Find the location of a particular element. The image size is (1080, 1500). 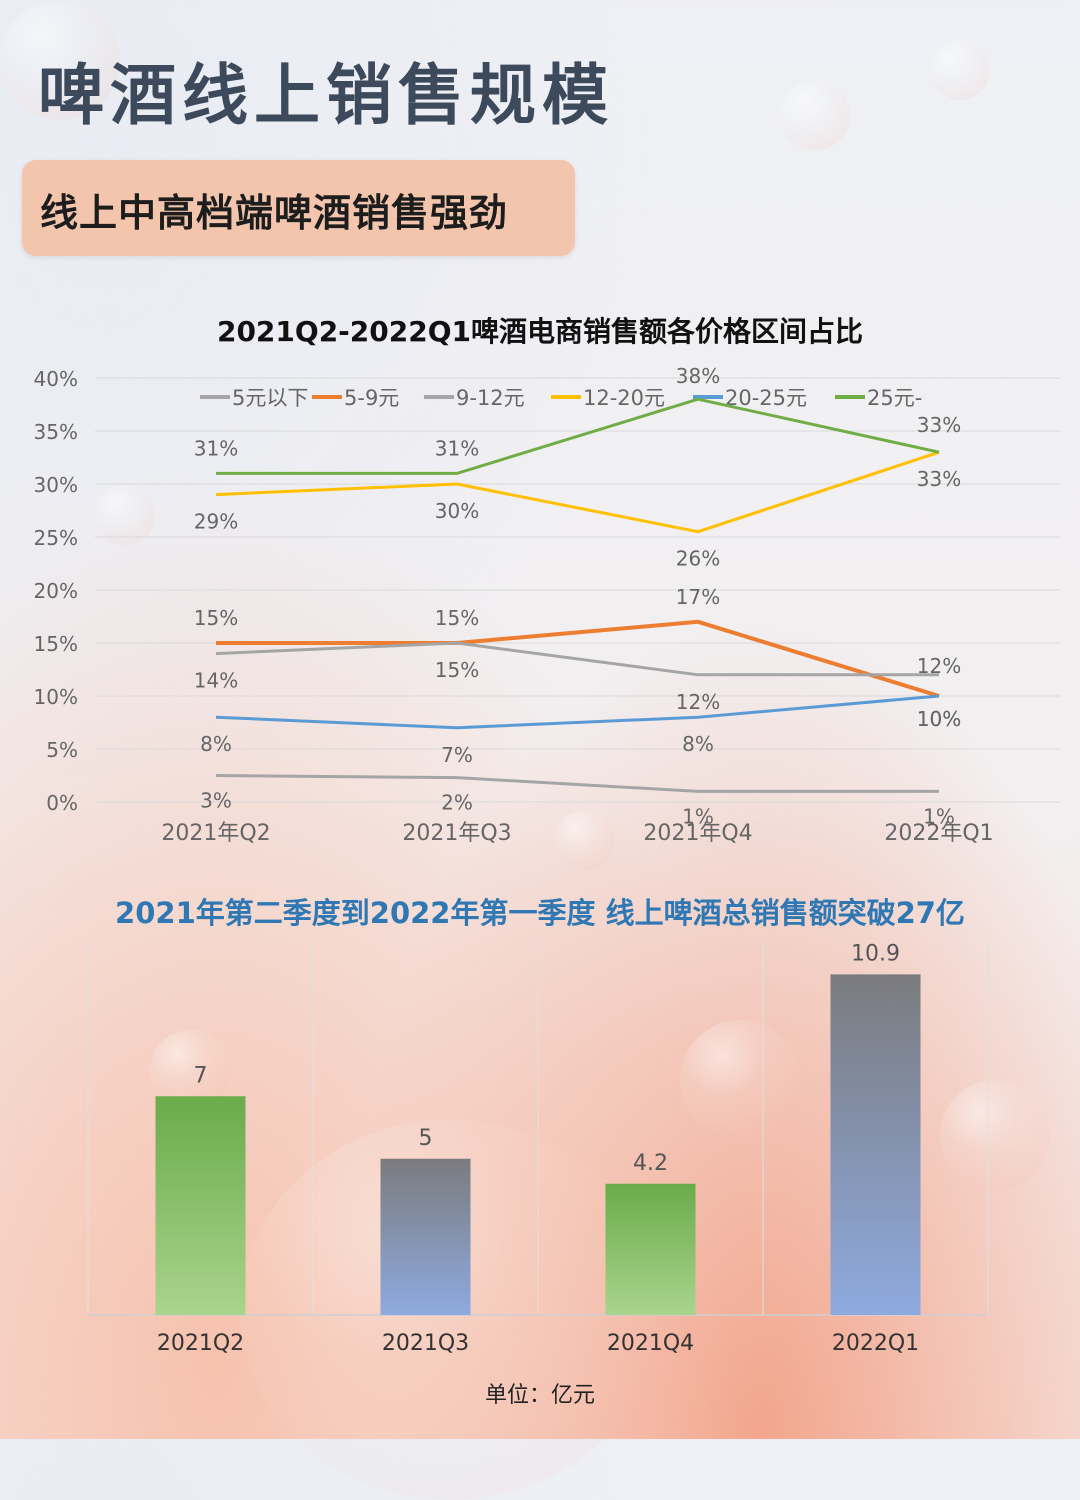

data-label: 14% is located at coordinates (216, 681).